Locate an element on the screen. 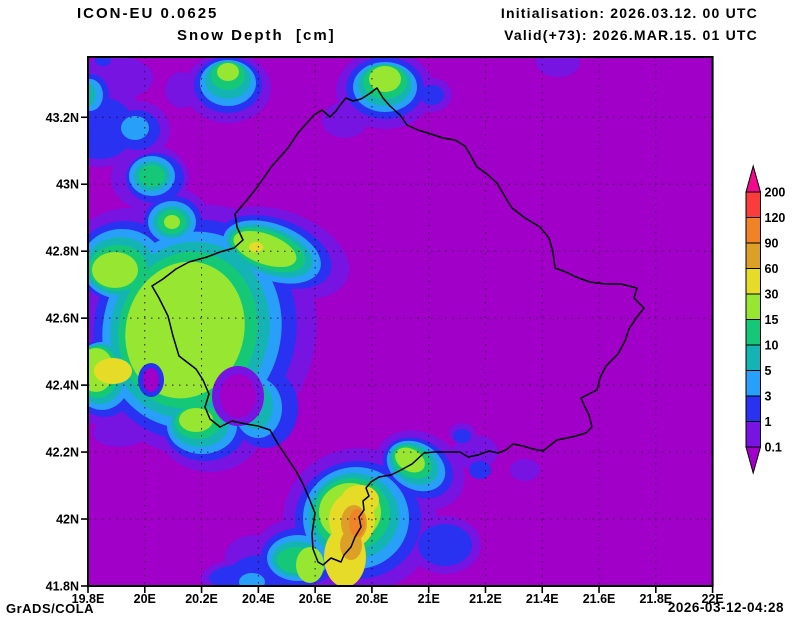 The height and width of the screenshot is (618, 800). colorbar-label: 15 is located at coordinates (772, 320).